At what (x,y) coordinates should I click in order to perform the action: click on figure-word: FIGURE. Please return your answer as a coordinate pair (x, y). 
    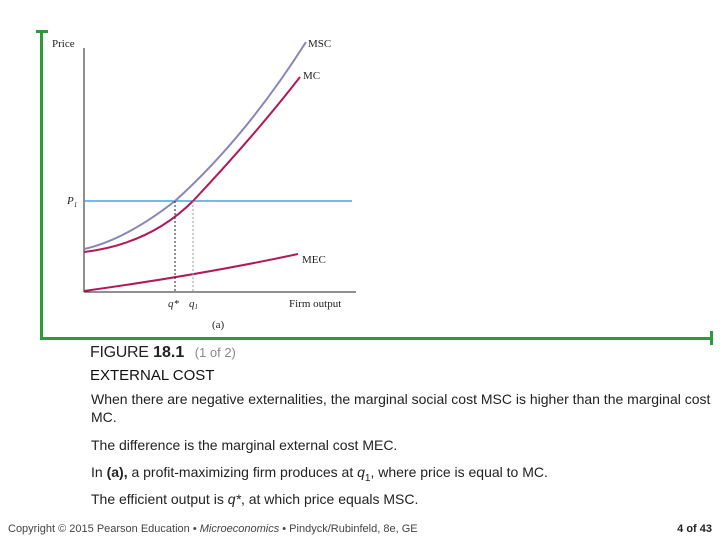
    Looking at the image, I should click on (119, 352).